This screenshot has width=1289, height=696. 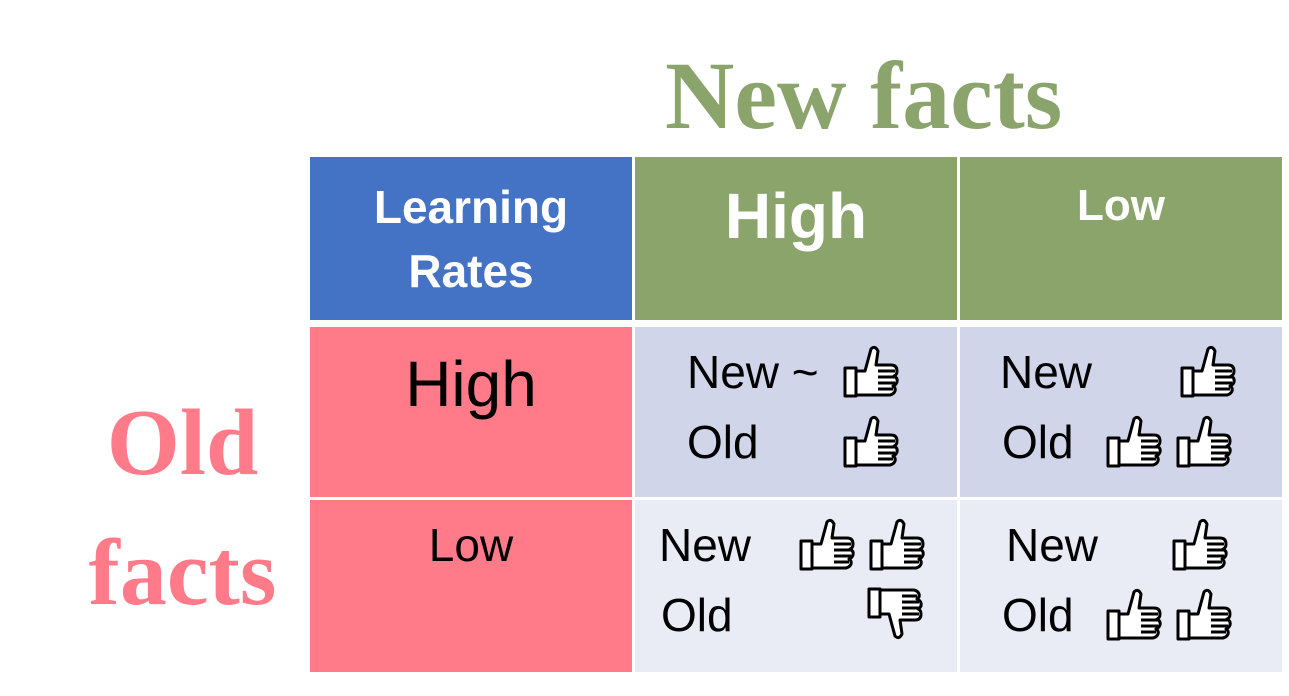 I want to click on row-header-low: Low, so click(x=471, y=586).